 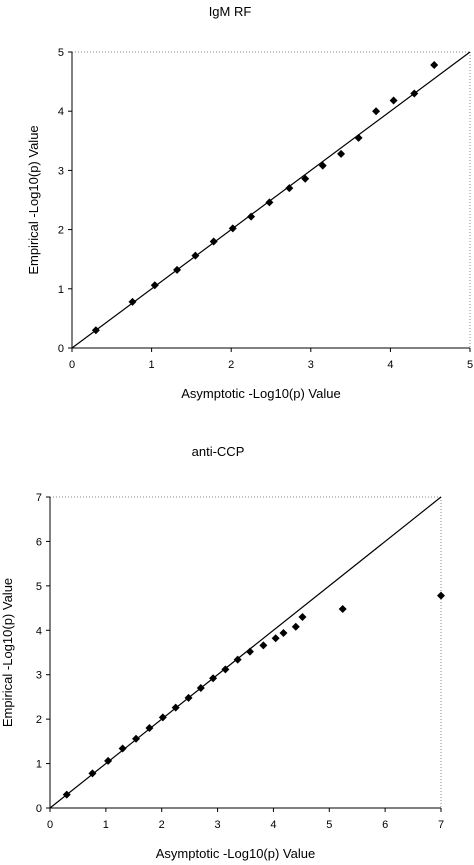 I want to click on y-tick-label: 6, so click(x=39, y=542).